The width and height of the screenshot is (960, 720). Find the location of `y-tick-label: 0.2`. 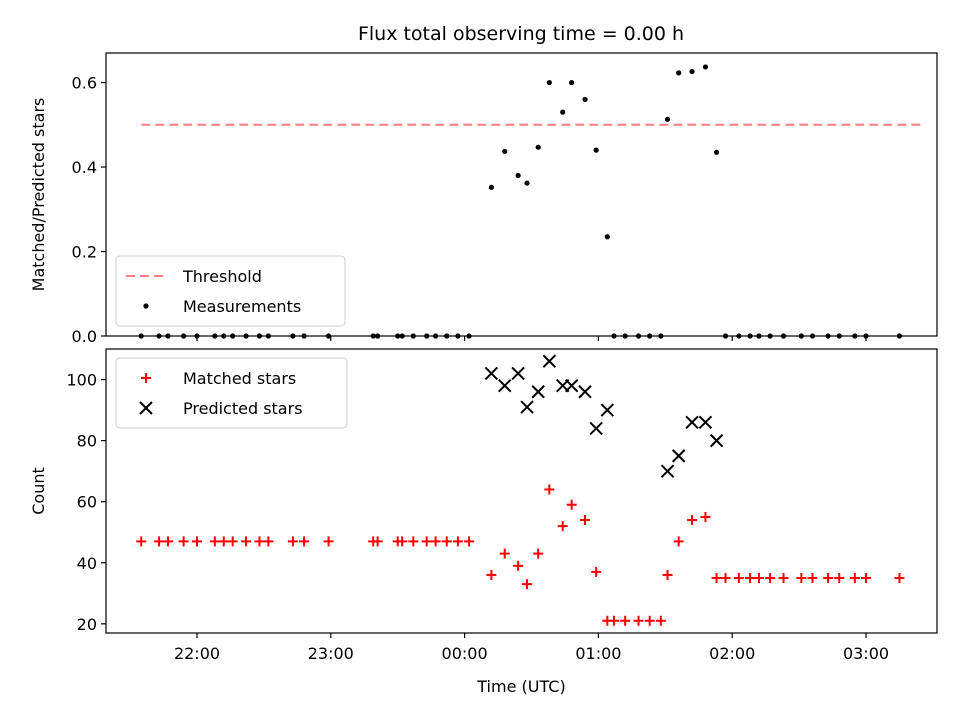

y-tick-label: 0.2 is located at coordinates (84, 252).